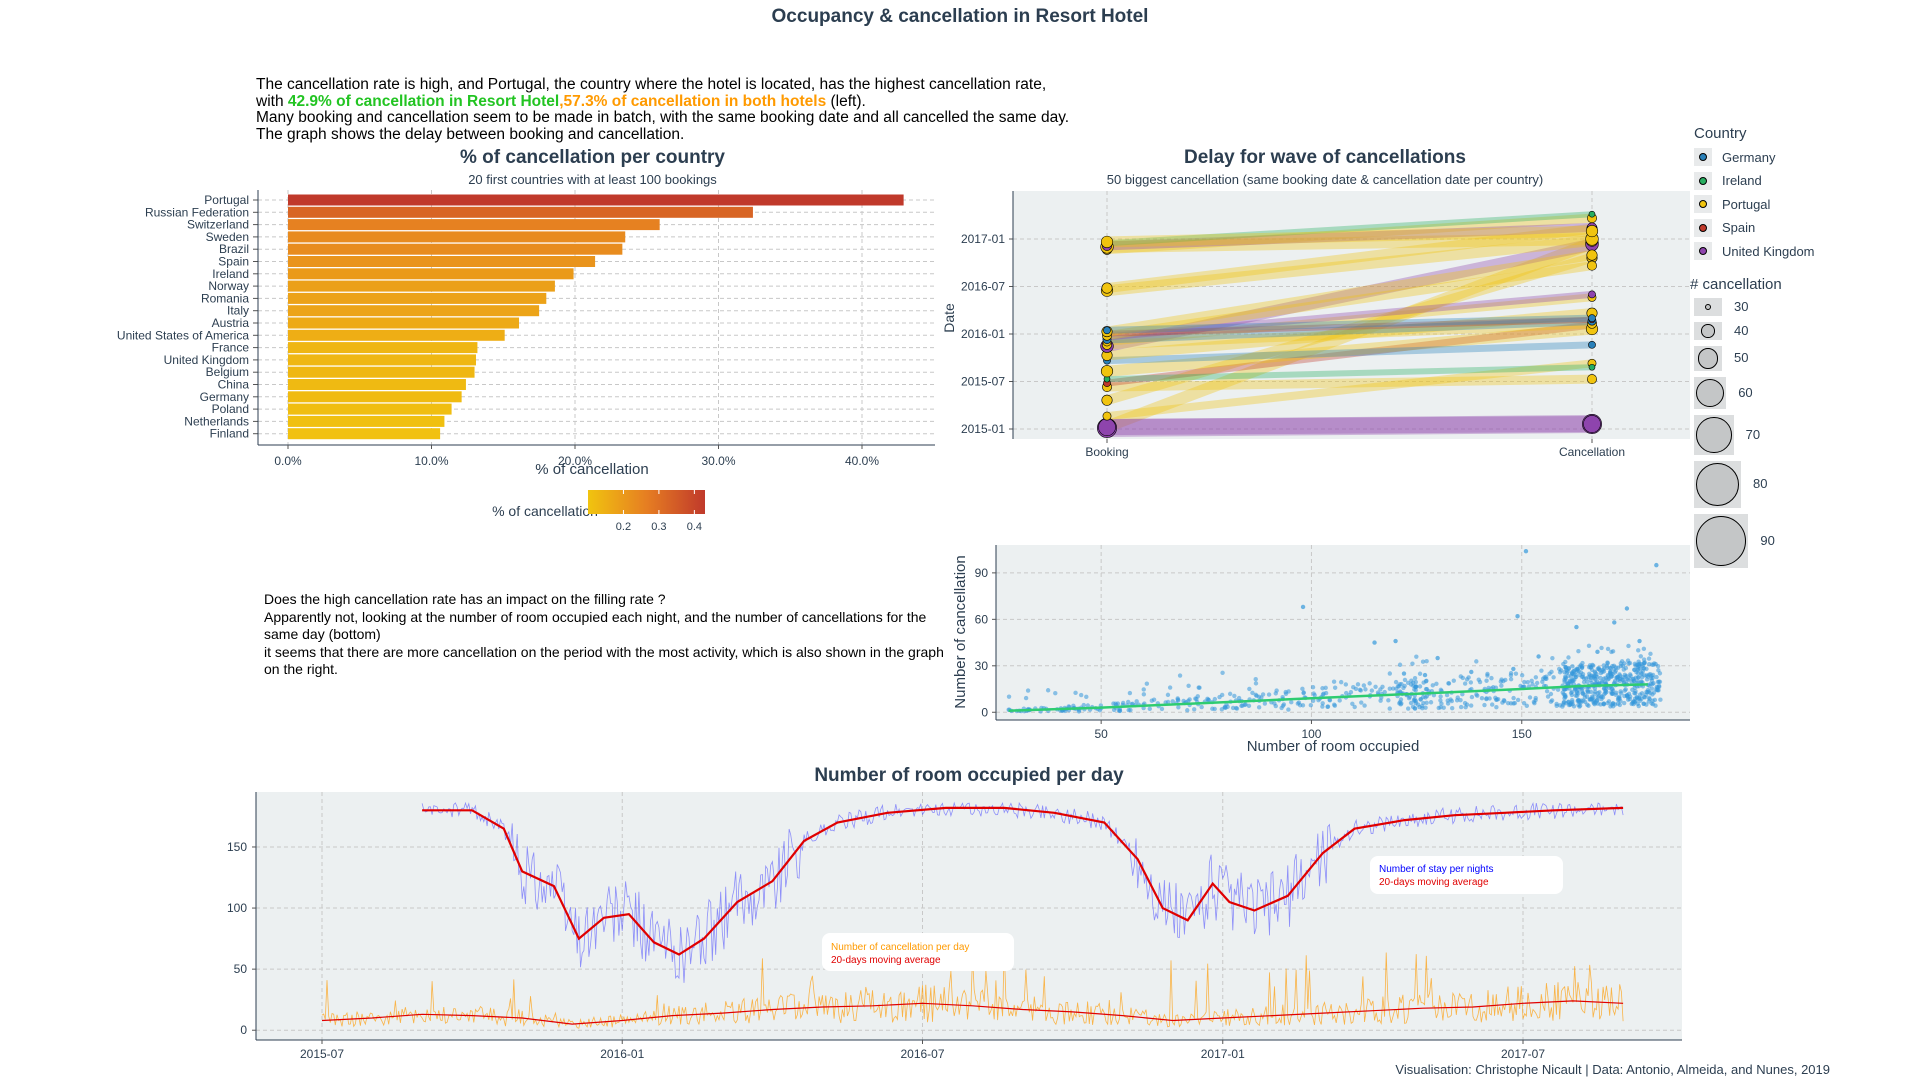 This screenshot has width=1920, height=1080. What do you see at coordinates (1732, 204) in the screenshot?
I see `country-legend-item: Portugal` at bounding box center [1732, 204].